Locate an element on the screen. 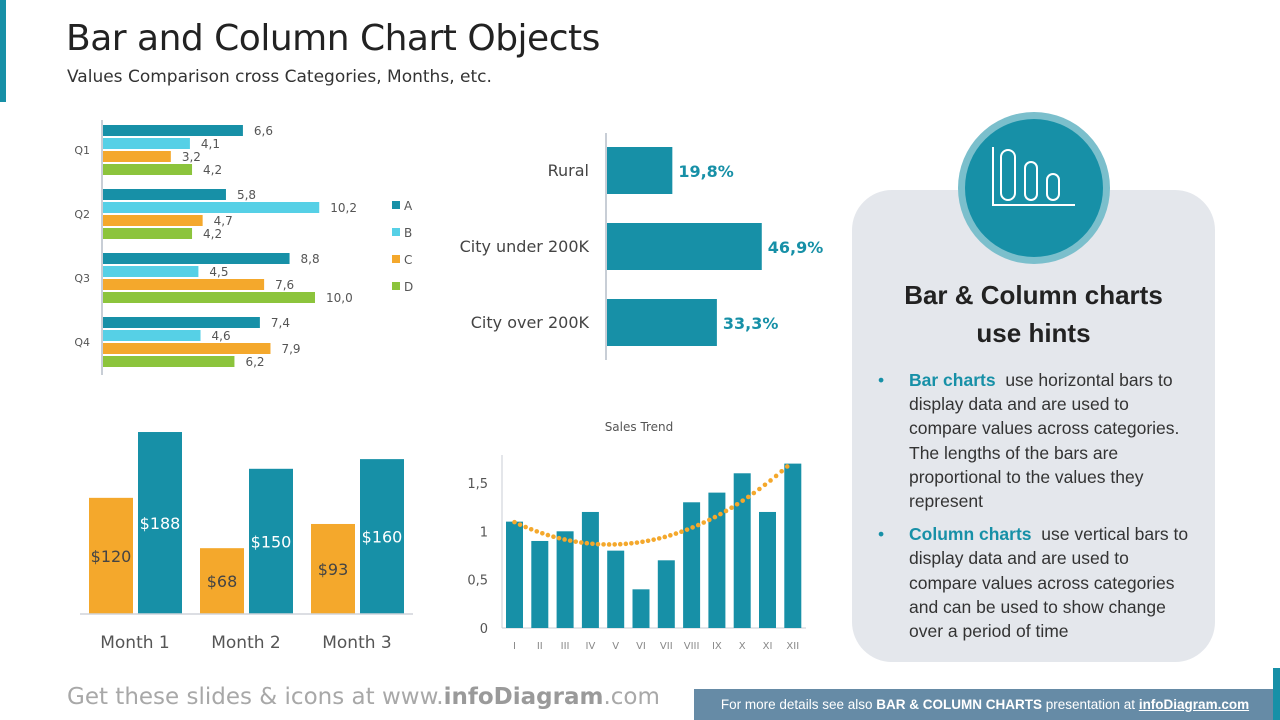 The width and height of the screenshot is (1280, 720). x-tick-label: XI is located at coordinates (768, 646).